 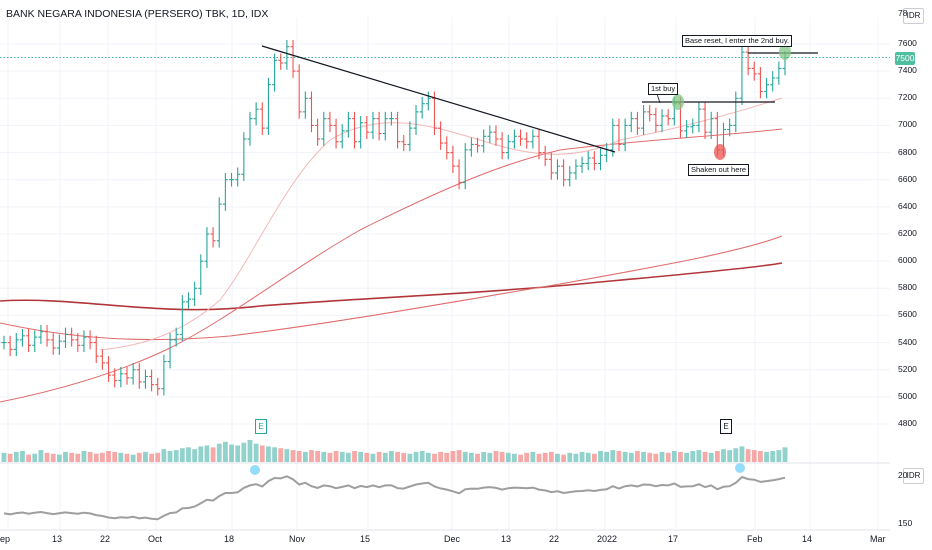 I want to click on indicator-line, so click(x=394, y=498).